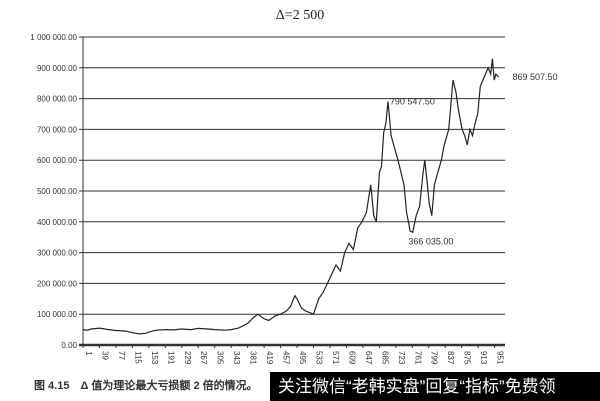  Describe the element at coordinates (57, 129) in the screenshot. I see `y-tick-label: 700 000.00` at that location.